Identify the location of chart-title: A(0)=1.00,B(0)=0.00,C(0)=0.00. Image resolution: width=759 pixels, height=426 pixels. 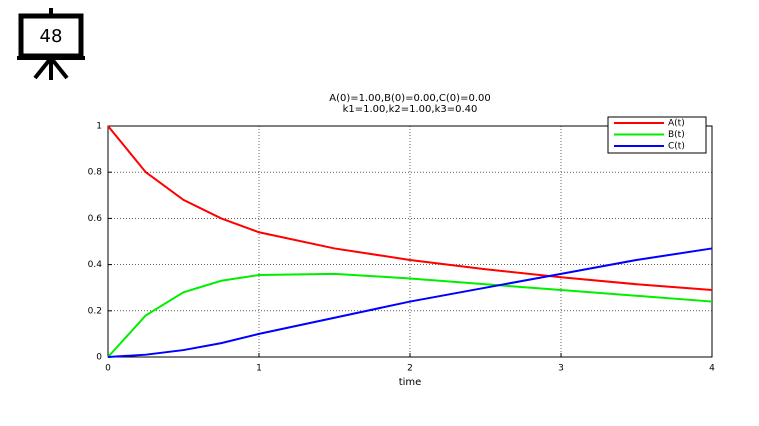
(409, 98).